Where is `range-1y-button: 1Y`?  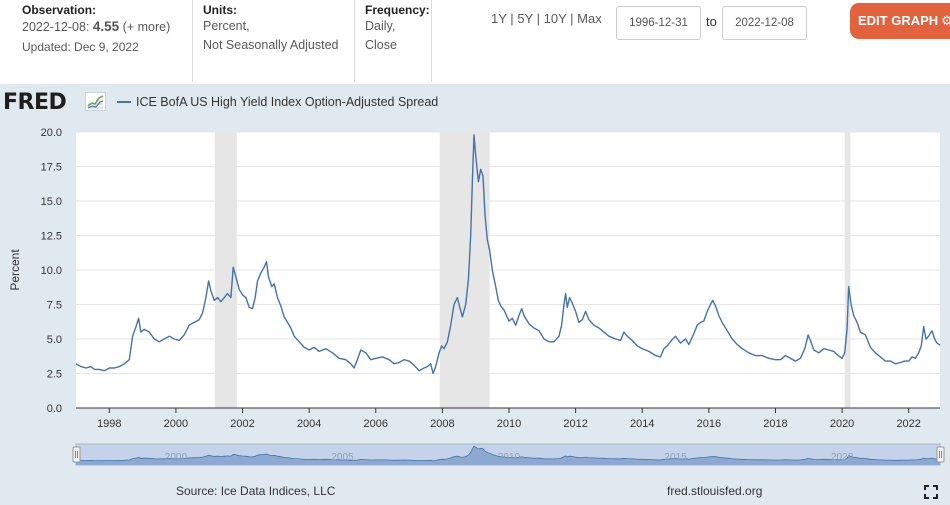
range-1y-button: 1Y is located at coordinates (499, 18).